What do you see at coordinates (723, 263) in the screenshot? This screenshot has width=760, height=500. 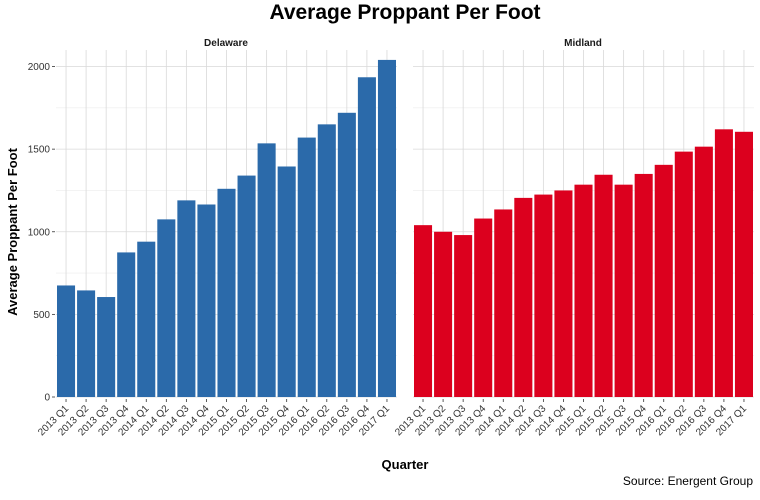 I see `bar-midland-2016-q4` at bounding box center [723, 263].